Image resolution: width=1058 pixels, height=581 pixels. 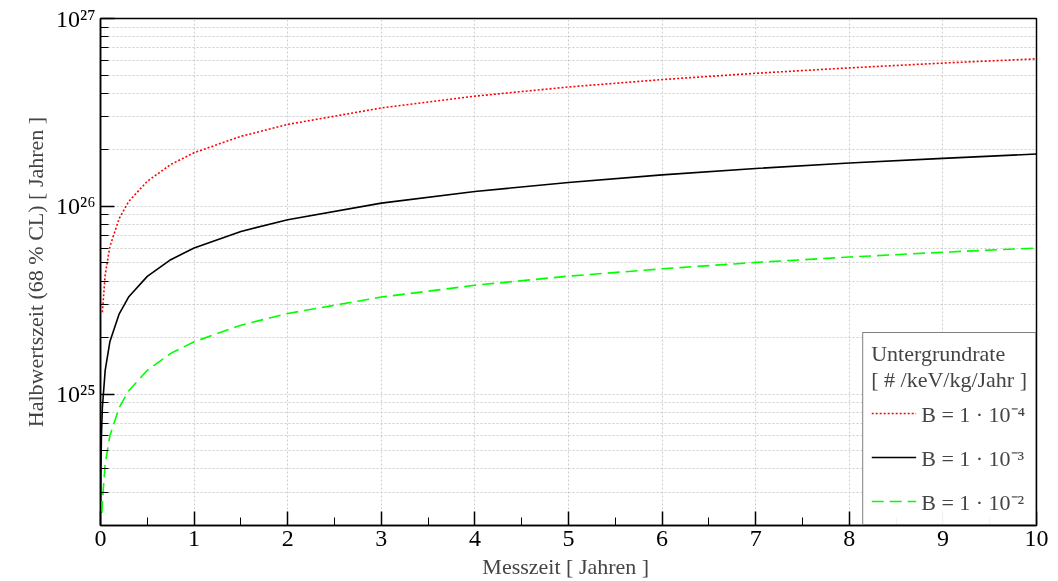 I want to click on x-tick-label: 10, so click(x=1036, y=537).